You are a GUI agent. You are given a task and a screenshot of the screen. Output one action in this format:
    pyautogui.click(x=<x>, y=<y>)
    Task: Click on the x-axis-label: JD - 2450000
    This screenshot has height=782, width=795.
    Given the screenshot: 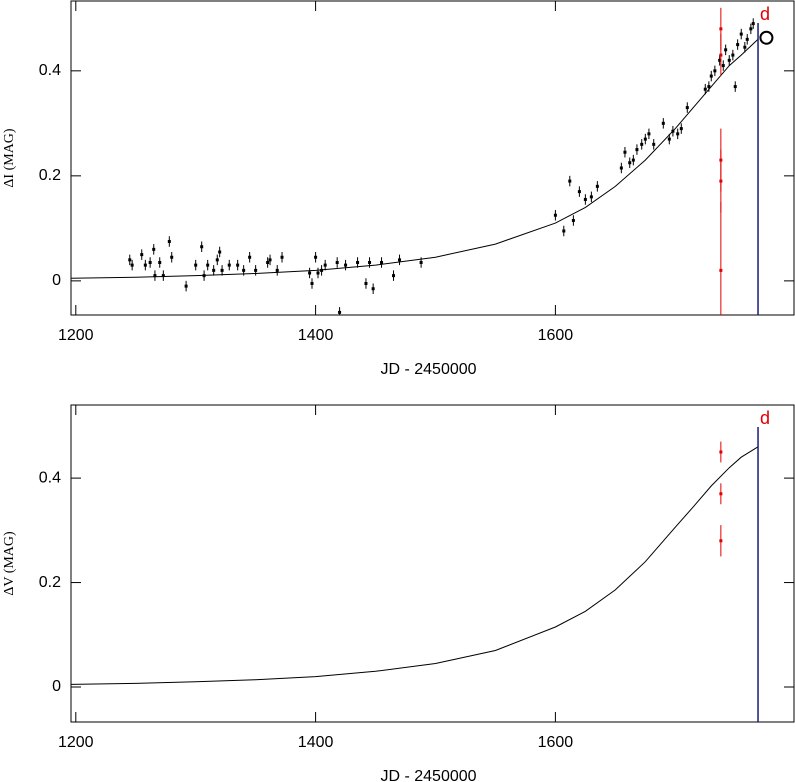 What is the action you would take?
    pyautogui.click(x=428, y=775)
    